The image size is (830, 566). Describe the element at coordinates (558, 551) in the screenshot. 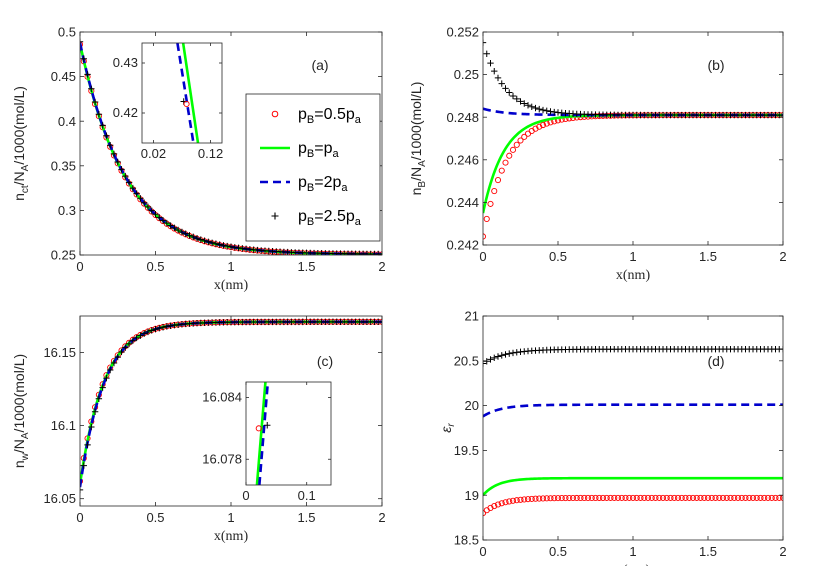

I see `panel-d-xtick-label: 0.5` at that location.